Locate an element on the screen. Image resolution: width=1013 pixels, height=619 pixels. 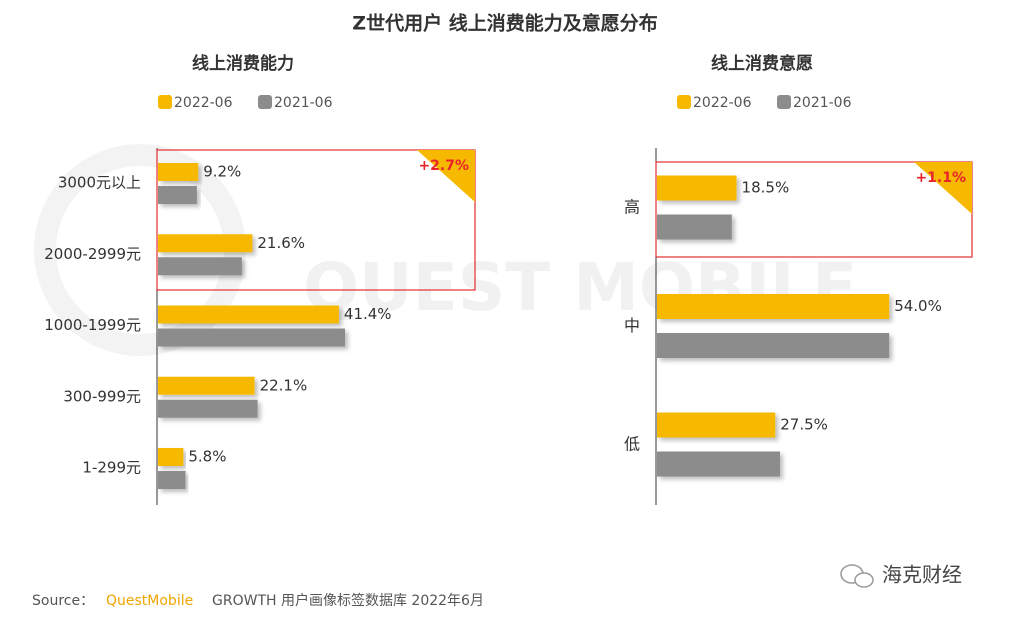
source-brand: QuestMobile is located at coordinates (149, 601).